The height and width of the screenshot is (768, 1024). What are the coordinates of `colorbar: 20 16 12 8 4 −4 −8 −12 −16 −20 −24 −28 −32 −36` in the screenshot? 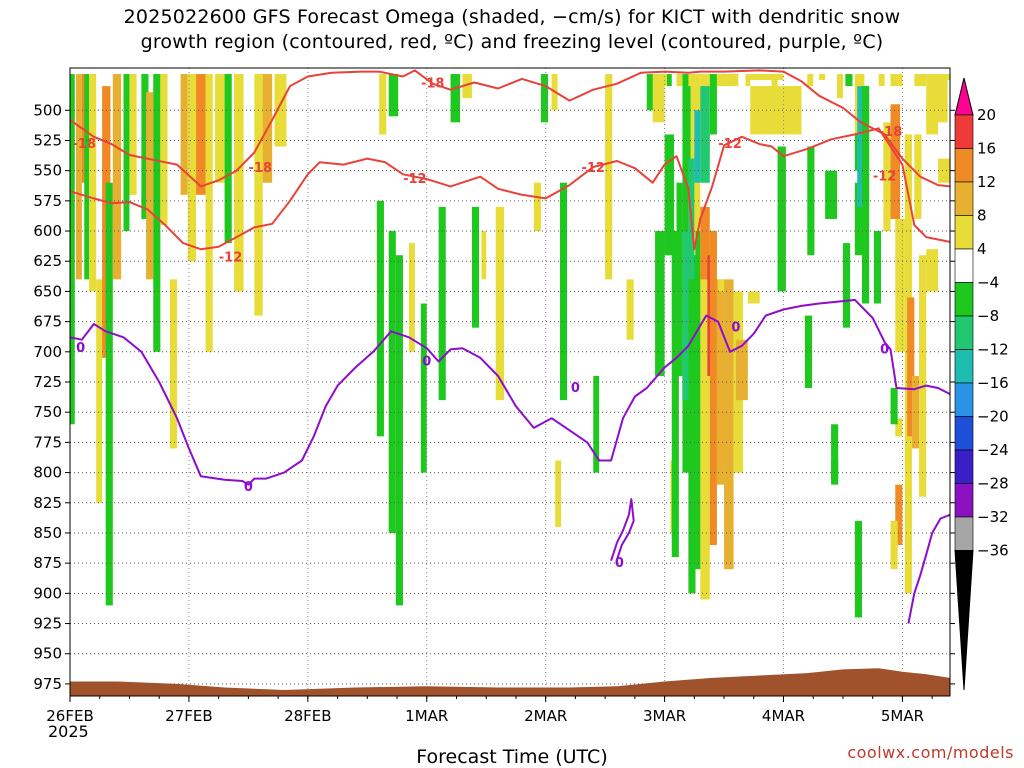 It's located at (981, 384).